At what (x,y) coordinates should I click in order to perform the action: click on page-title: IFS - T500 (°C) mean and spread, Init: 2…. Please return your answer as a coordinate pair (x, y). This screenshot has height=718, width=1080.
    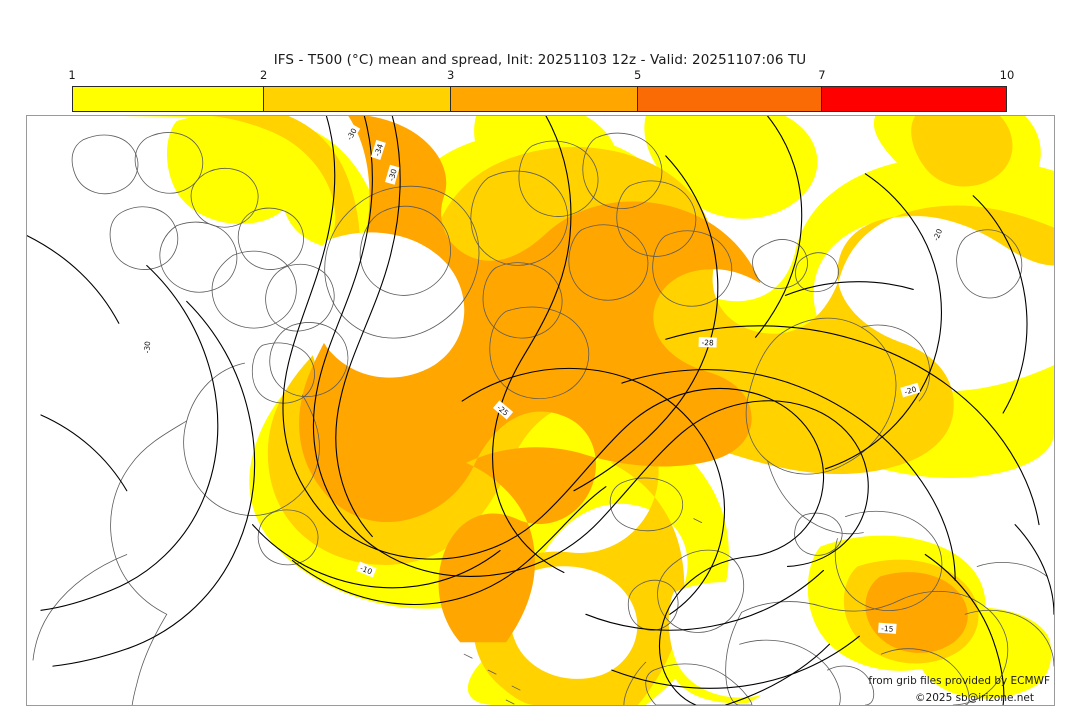
    Looking at the image, I should click on (540, 60).